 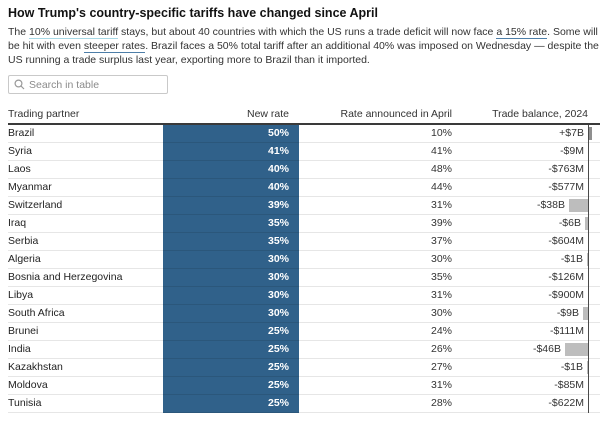 What do you see at coordinates (23, 331) in the screenshot?
I see `cell-country: Brunei` at bounding box center [23, 331].